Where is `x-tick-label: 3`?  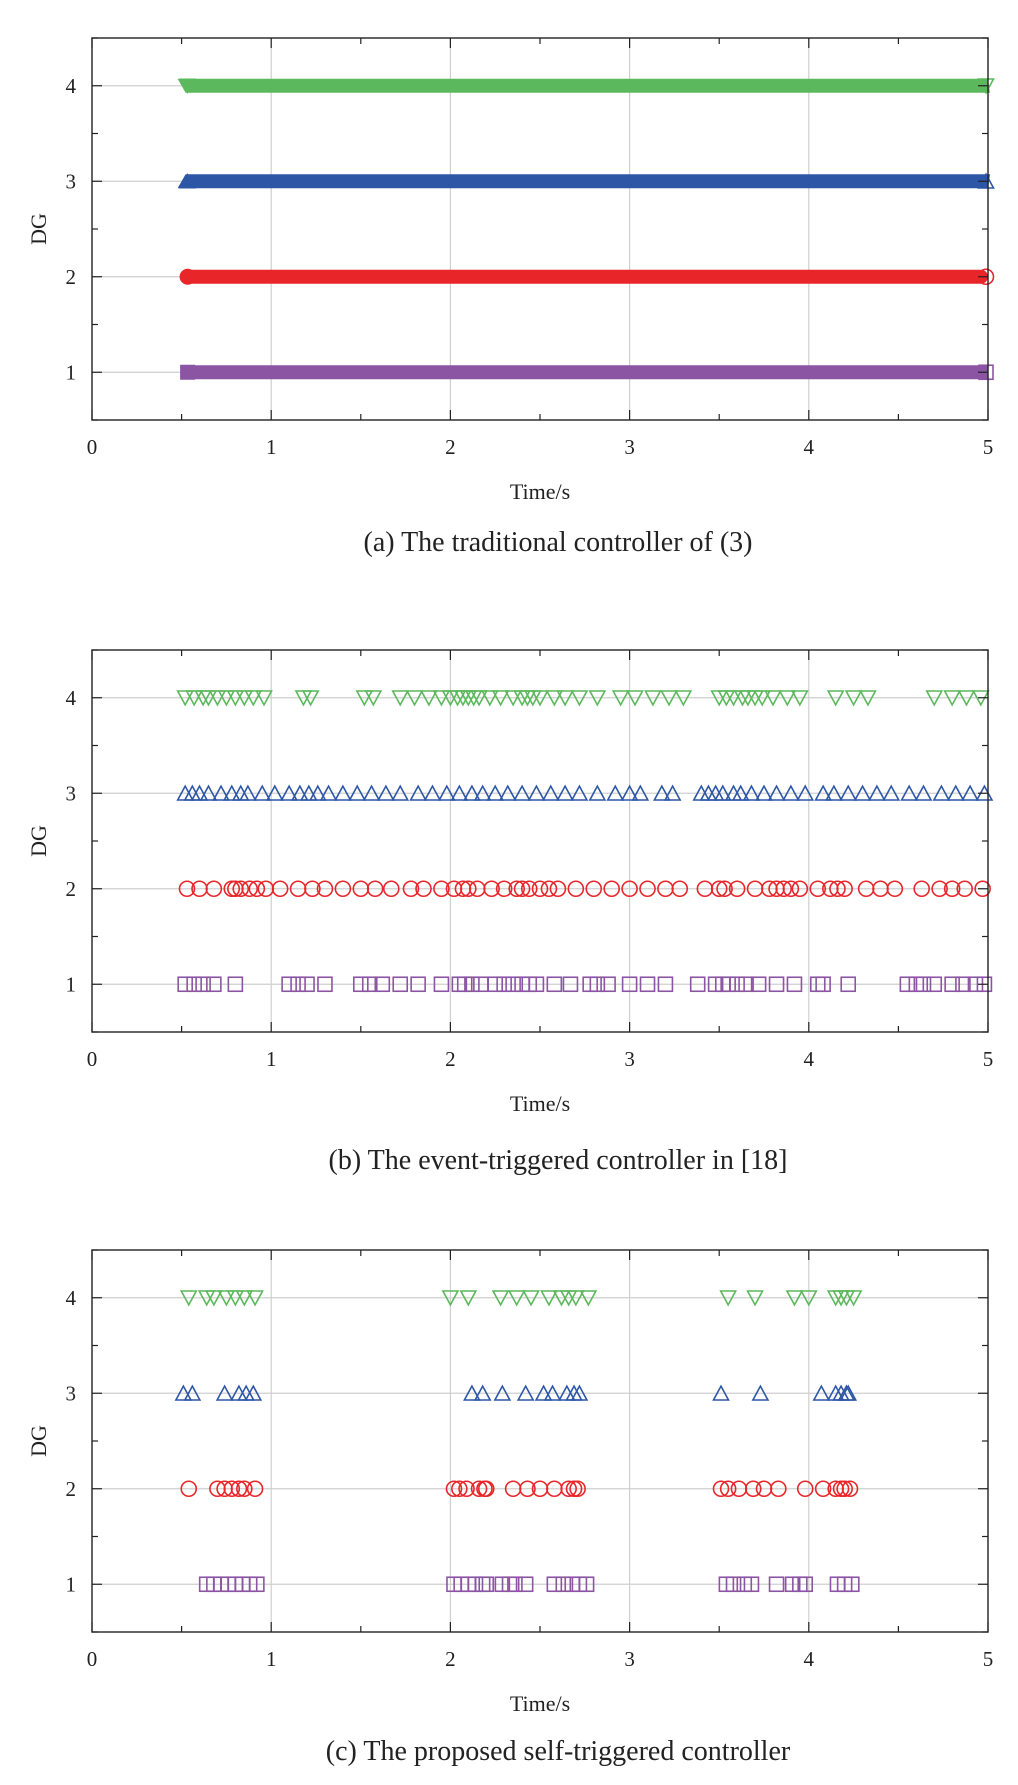 x-tick-label: 3 is located at coordinates (629, 1059).